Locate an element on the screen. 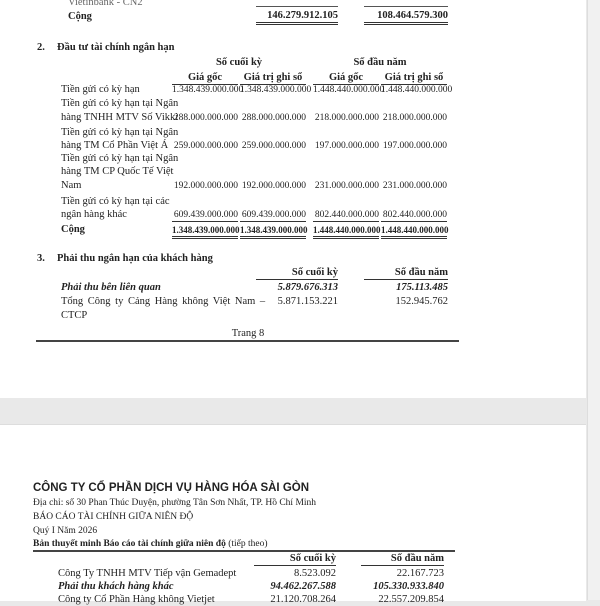 Image resolution: width=600 pixels, height=606 pixels. cash-total-end: 146.279.912.105 is located at coordinates (297, 17).